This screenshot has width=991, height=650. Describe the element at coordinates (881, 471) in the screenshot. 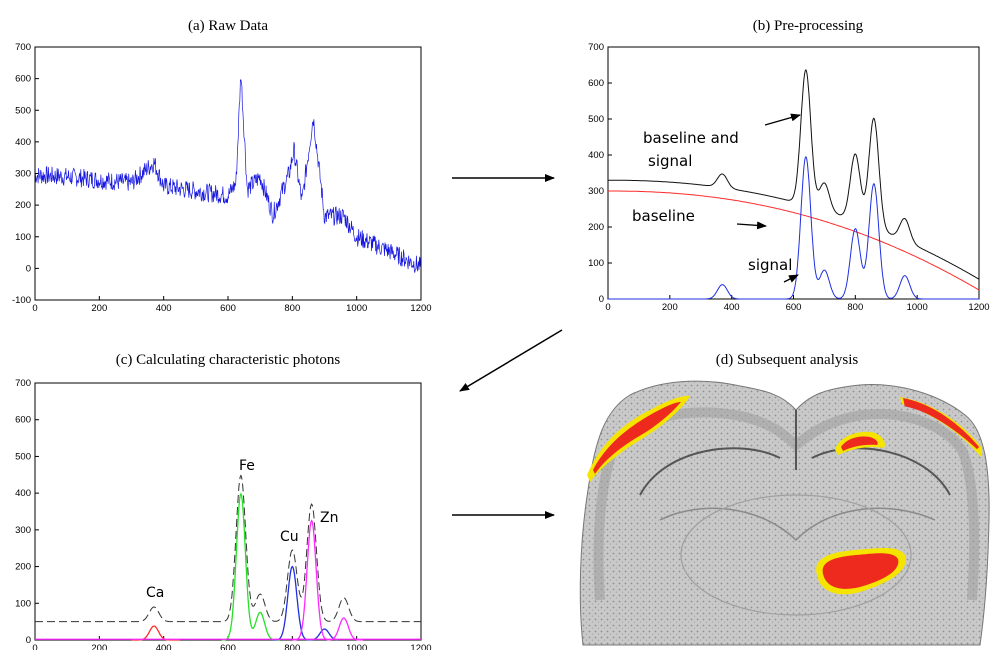

I see `hippocampus-right` at that location.